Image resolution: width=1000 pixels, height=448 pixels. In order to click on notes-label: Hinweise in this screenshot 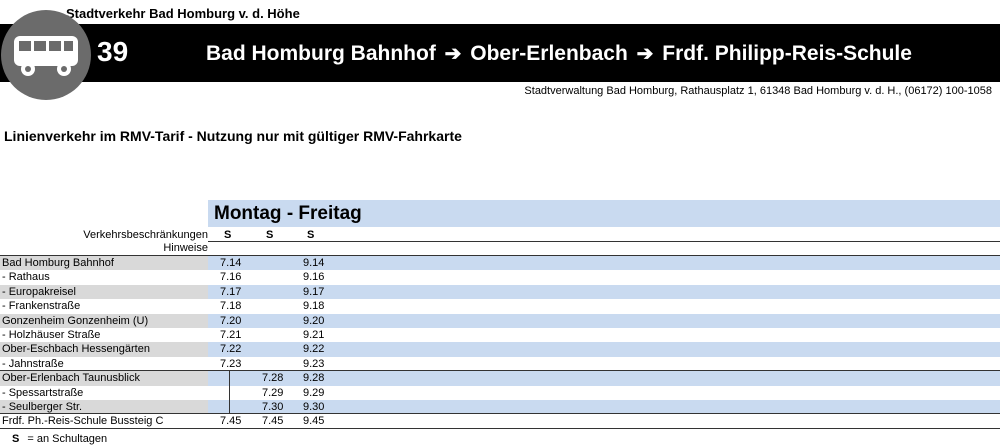, I will do `click(185, 248)`.